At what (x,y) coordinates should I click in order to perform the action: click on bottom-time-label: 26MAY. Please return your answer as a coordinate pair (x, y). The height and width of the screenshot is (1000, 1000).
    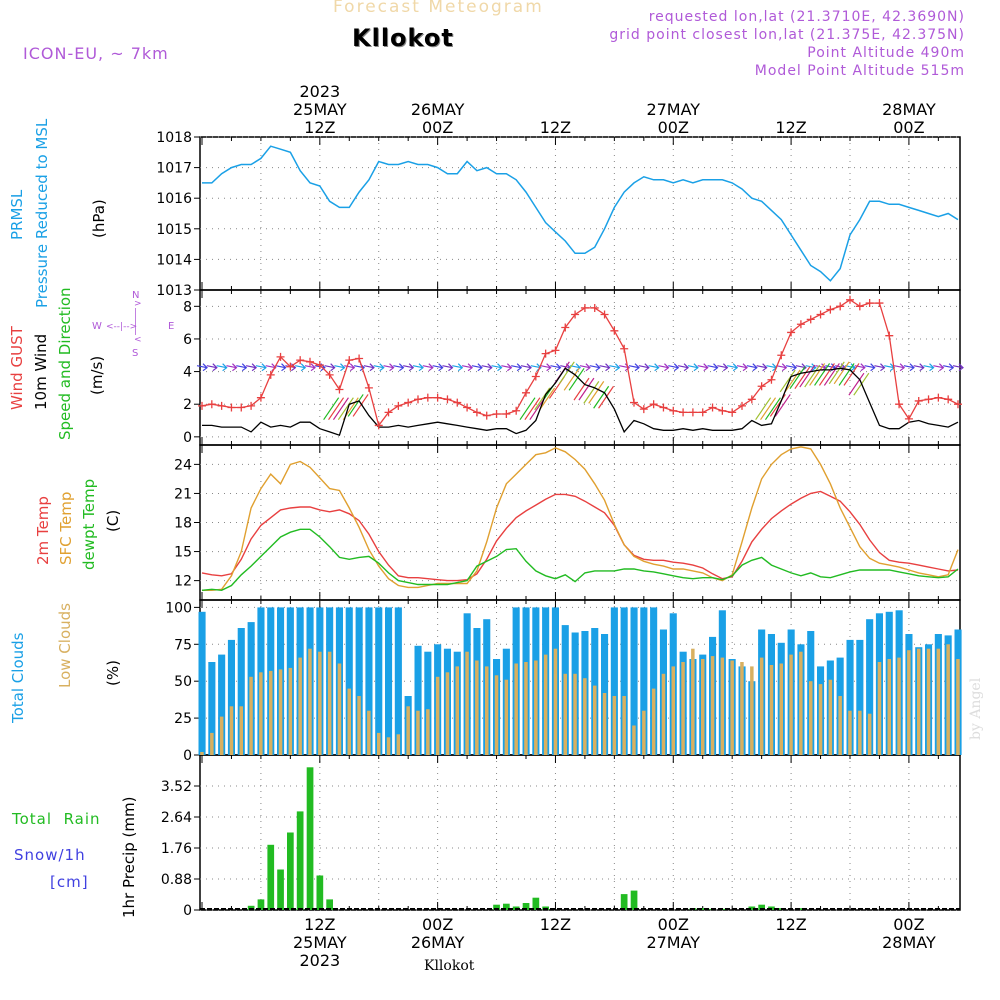
    Looking at the image, I should click on (438, 942).